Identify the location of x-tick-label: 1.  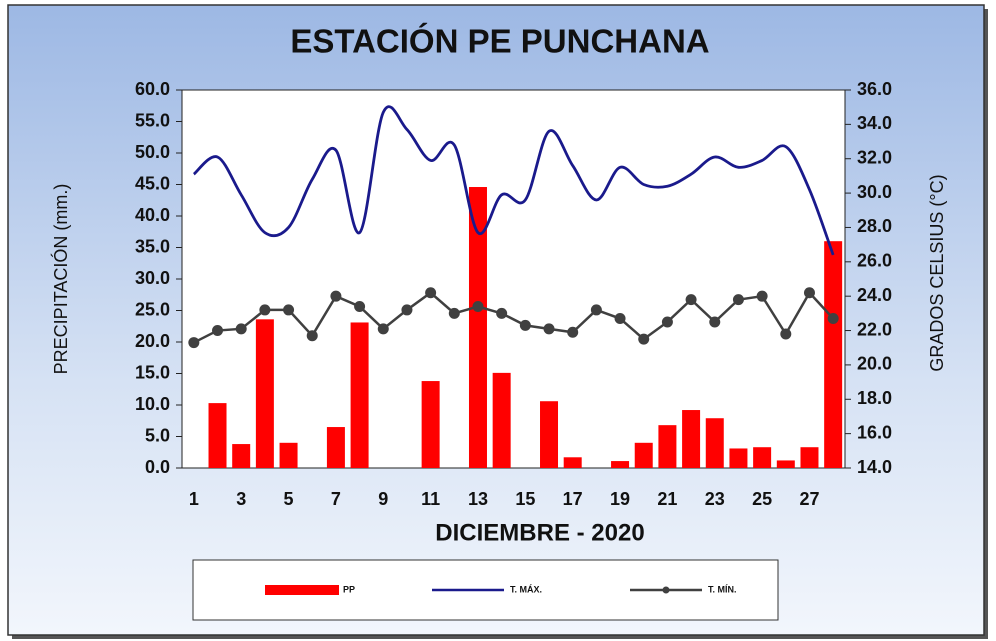
(194, 499).